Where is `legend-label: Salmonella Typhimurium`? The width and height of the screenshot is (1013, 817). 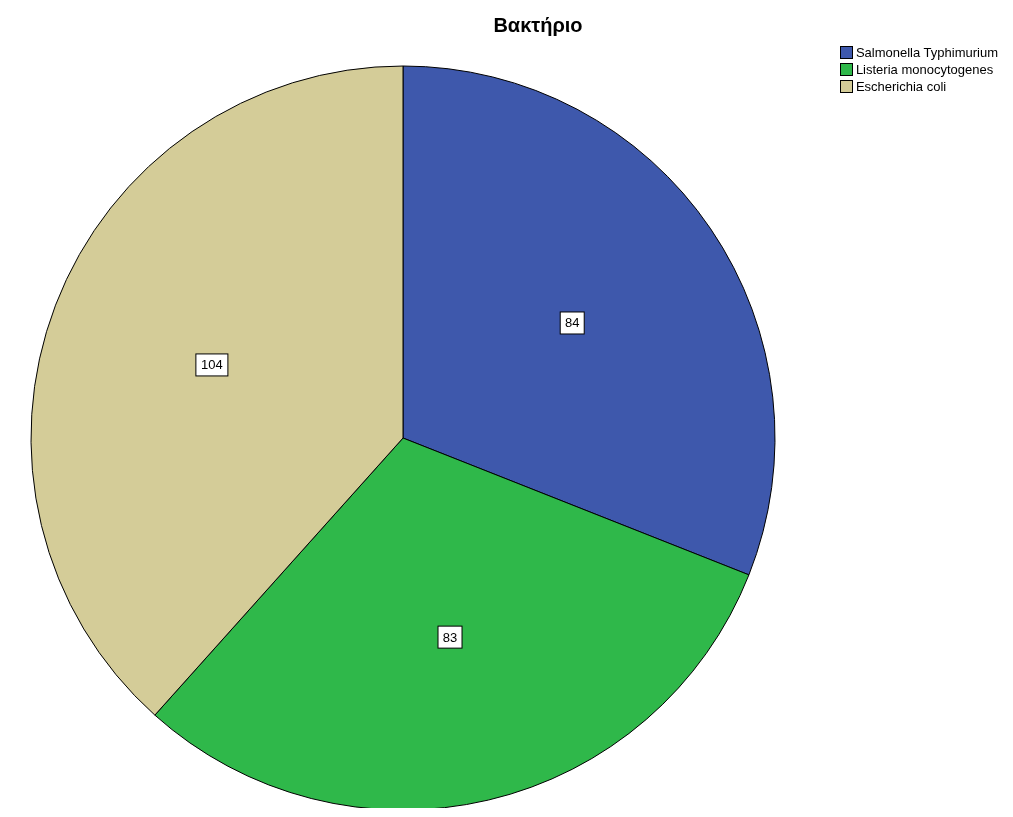 legend-label: Salmonella Typhimurium is located at coordinates (926, 52).